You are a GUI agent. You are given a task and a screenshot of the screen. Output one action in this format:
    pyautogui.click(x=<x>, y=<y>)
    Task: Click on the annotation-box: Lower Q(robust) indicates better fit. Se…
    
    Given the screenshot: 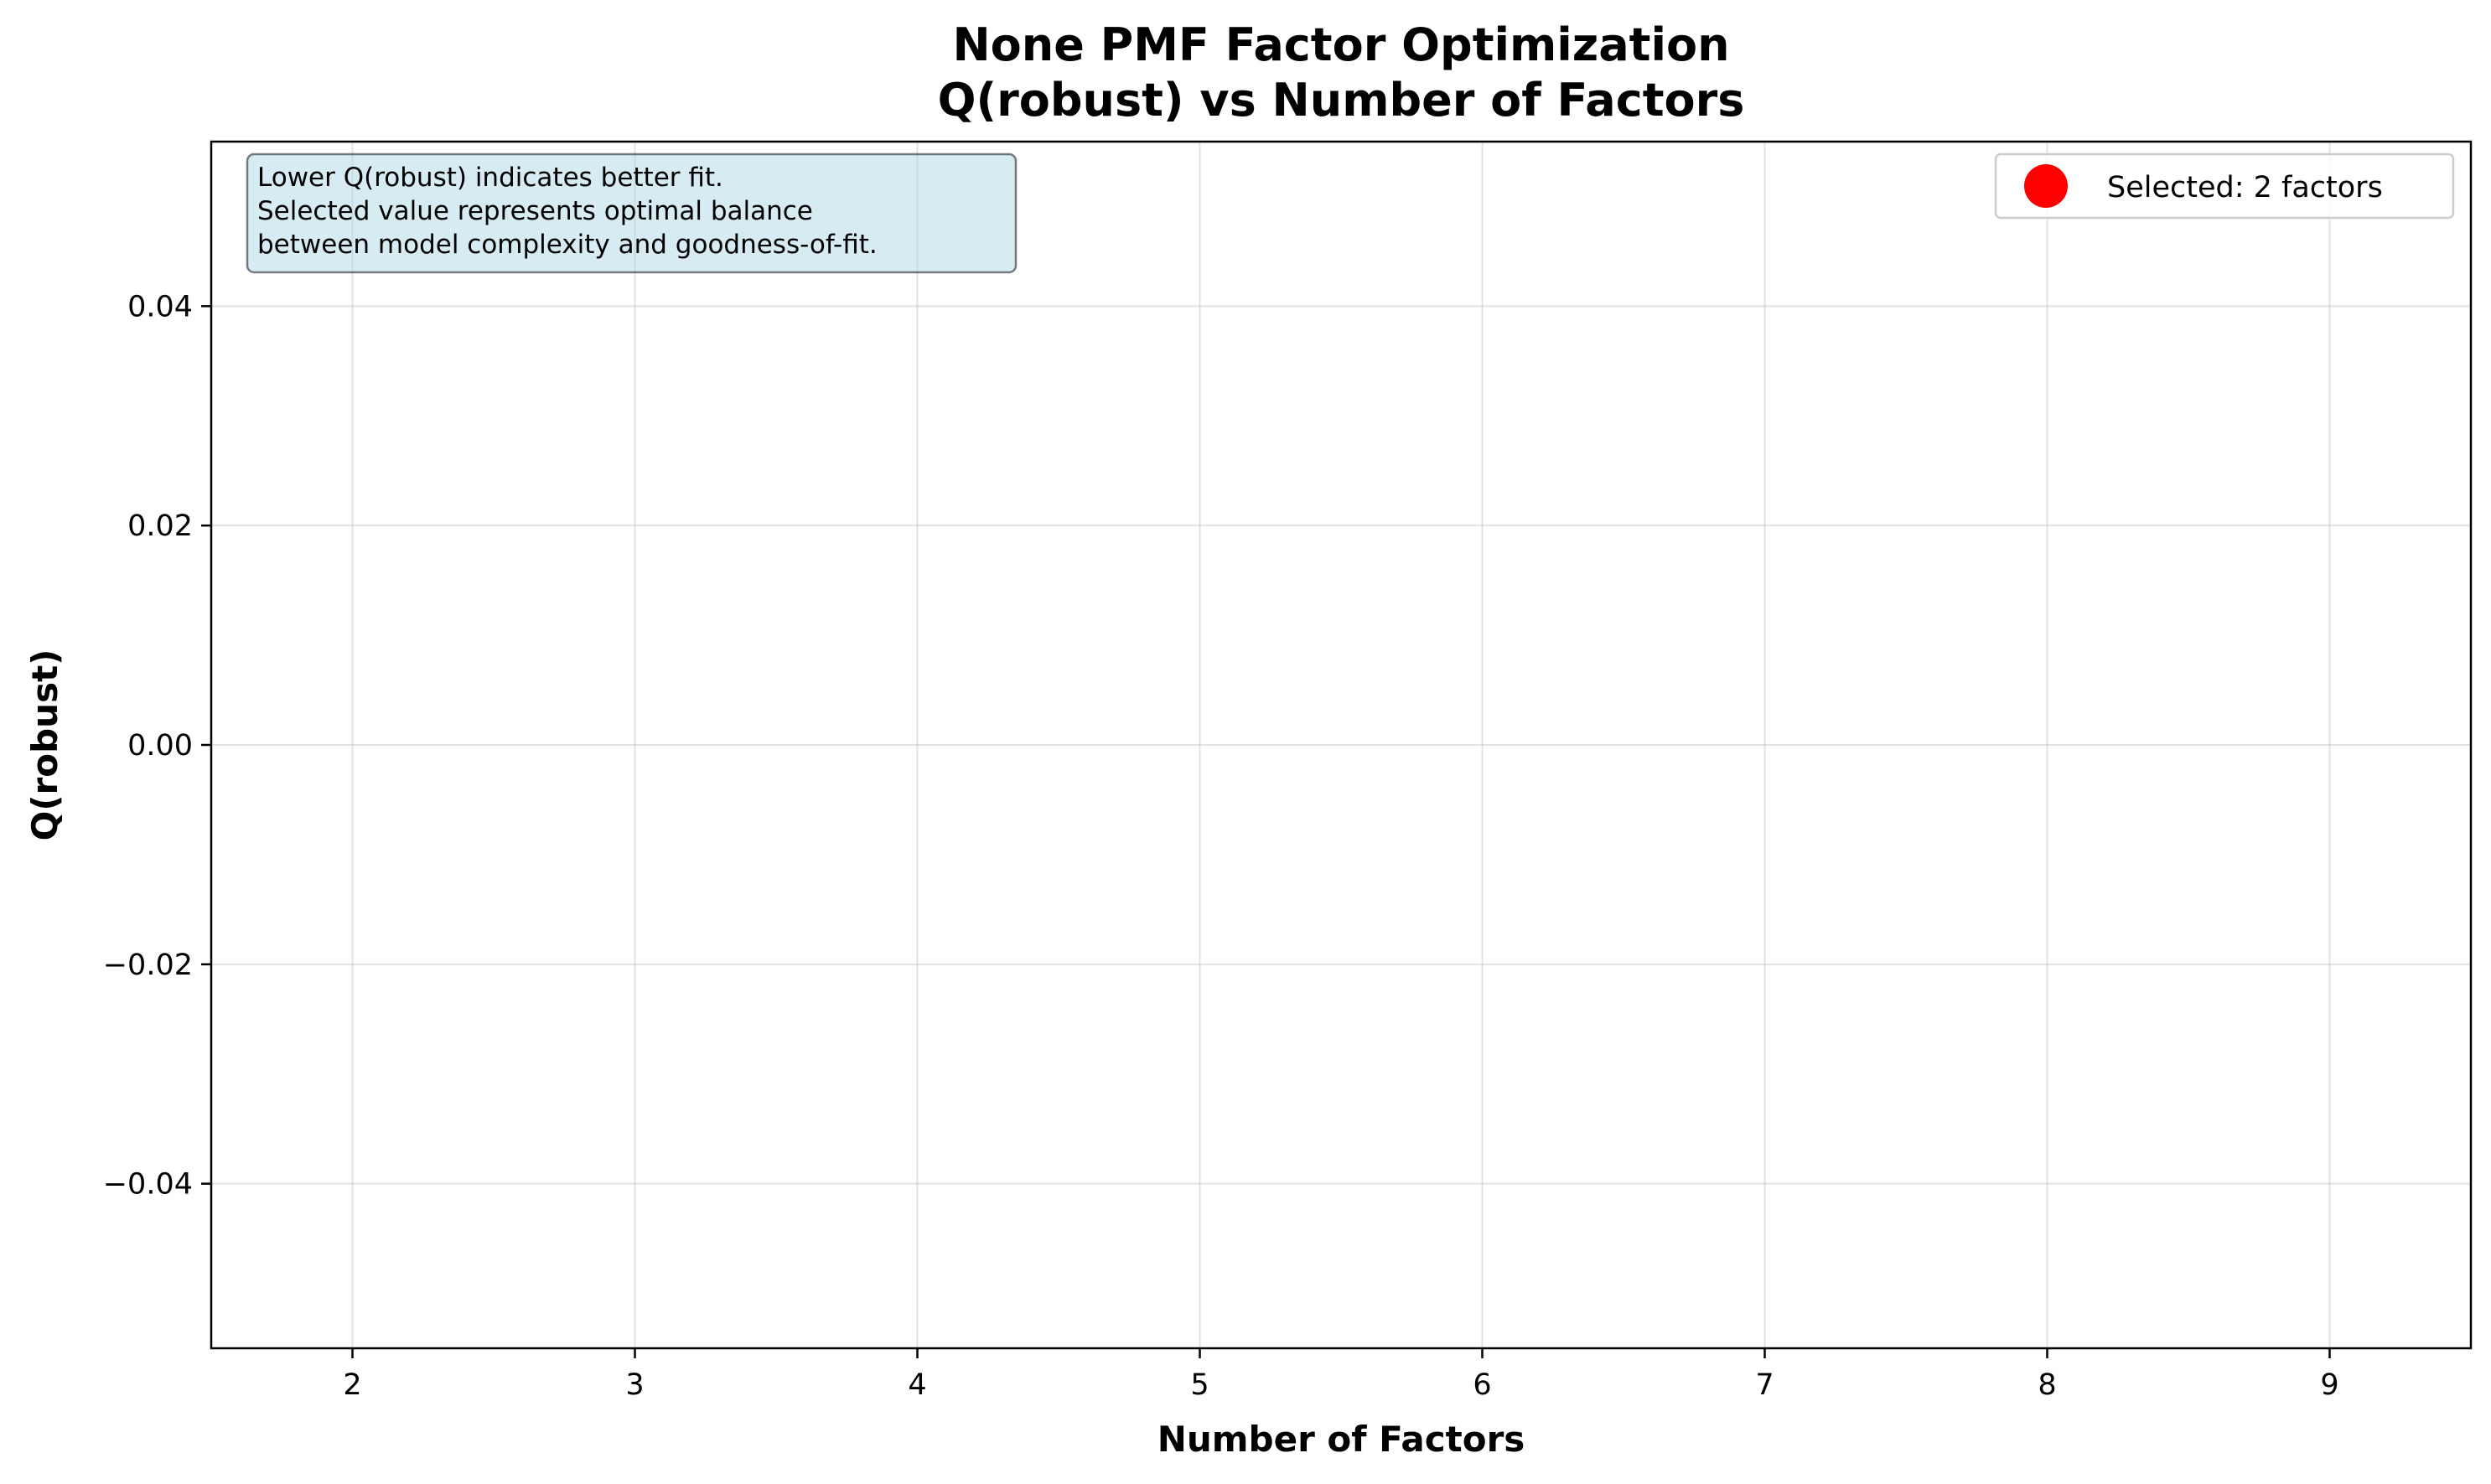 What is the action you would take?
    pyautogui.click(x=632, y=213)
    